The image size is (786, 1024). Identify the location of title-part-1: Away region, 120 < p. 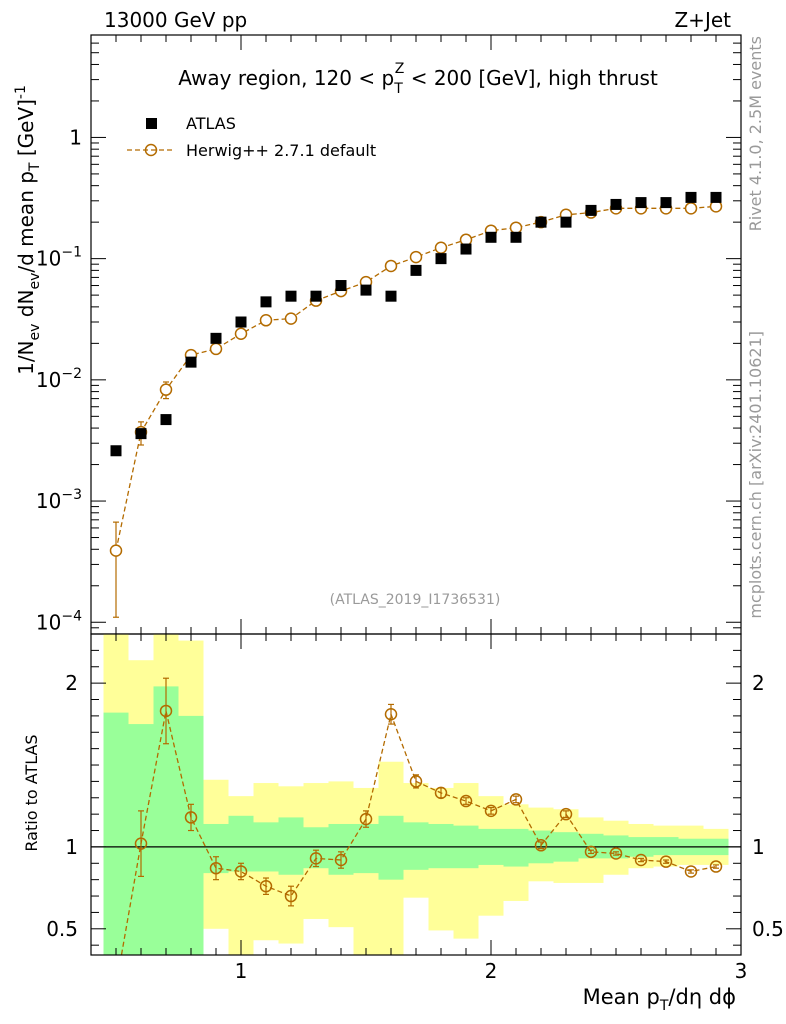
(286, 78).